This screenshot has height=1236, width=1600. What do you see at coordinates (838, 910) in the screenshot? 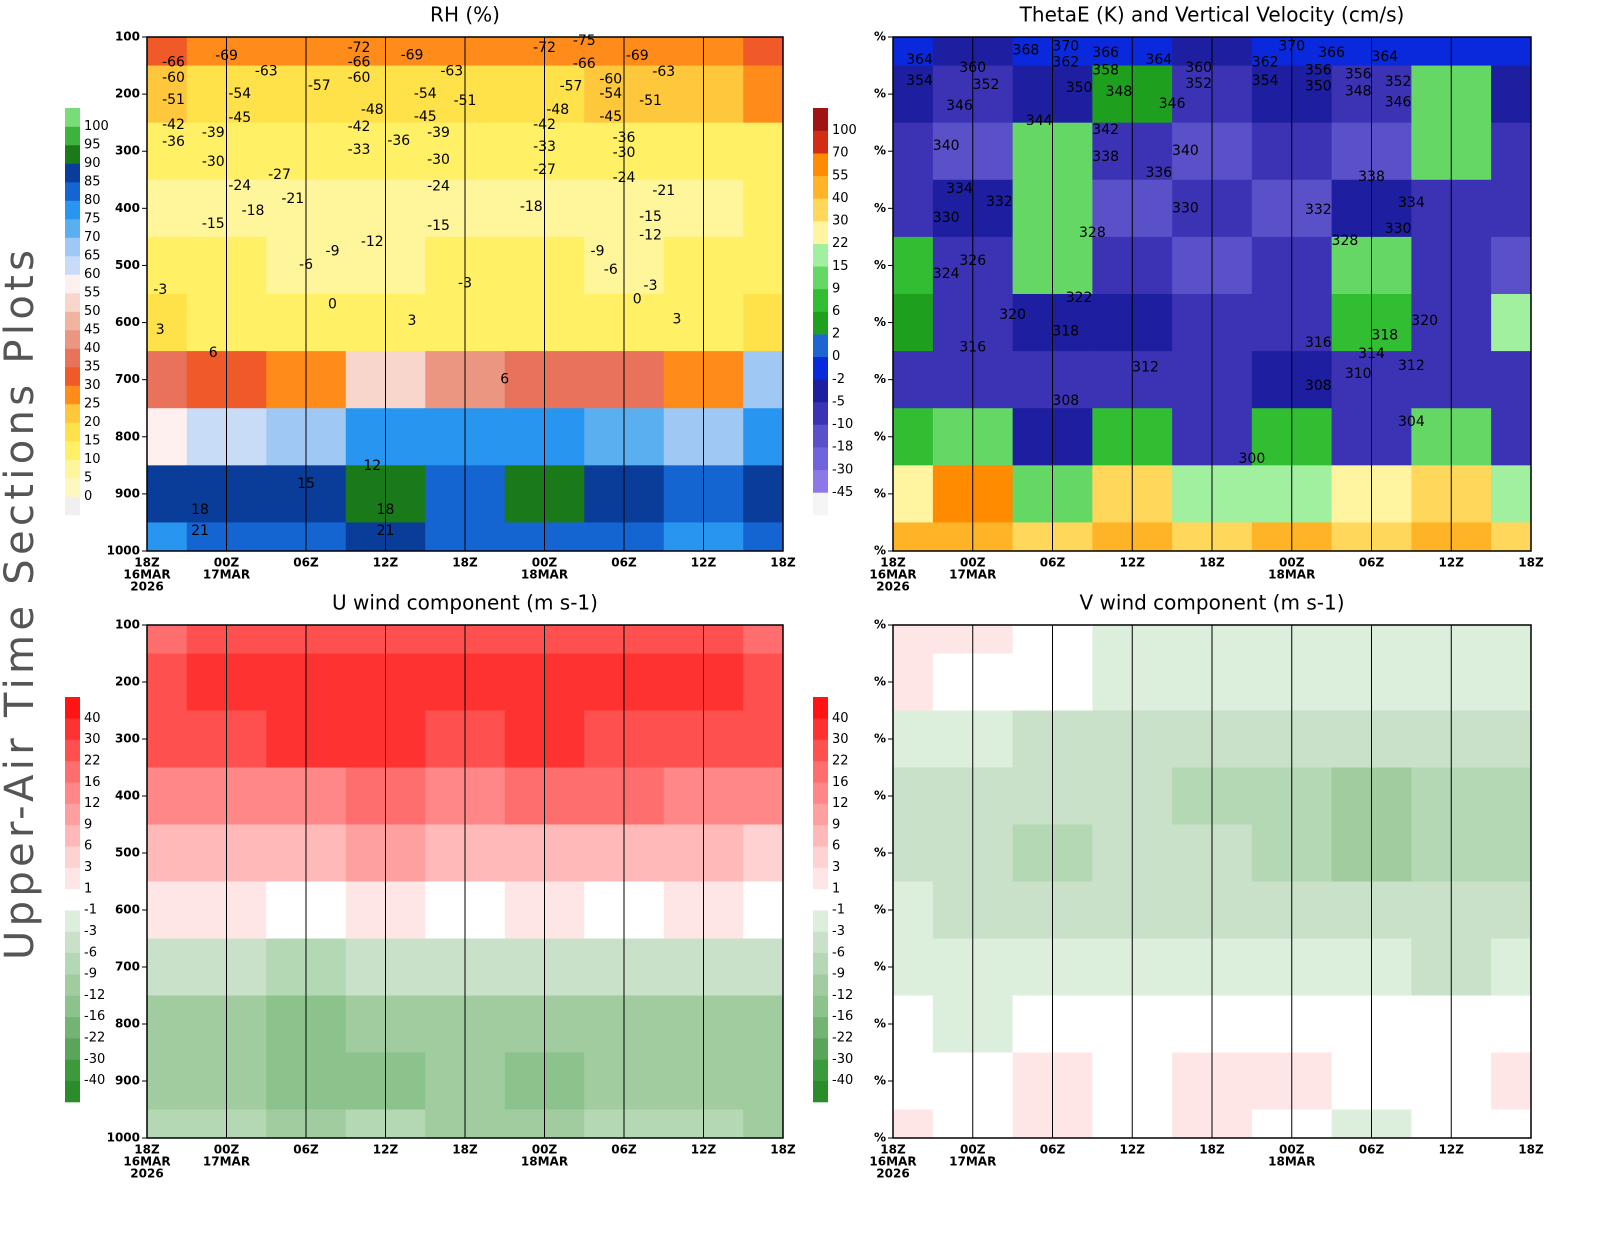
I see `colorbar-label: -1` at bounding box center [838, 910].